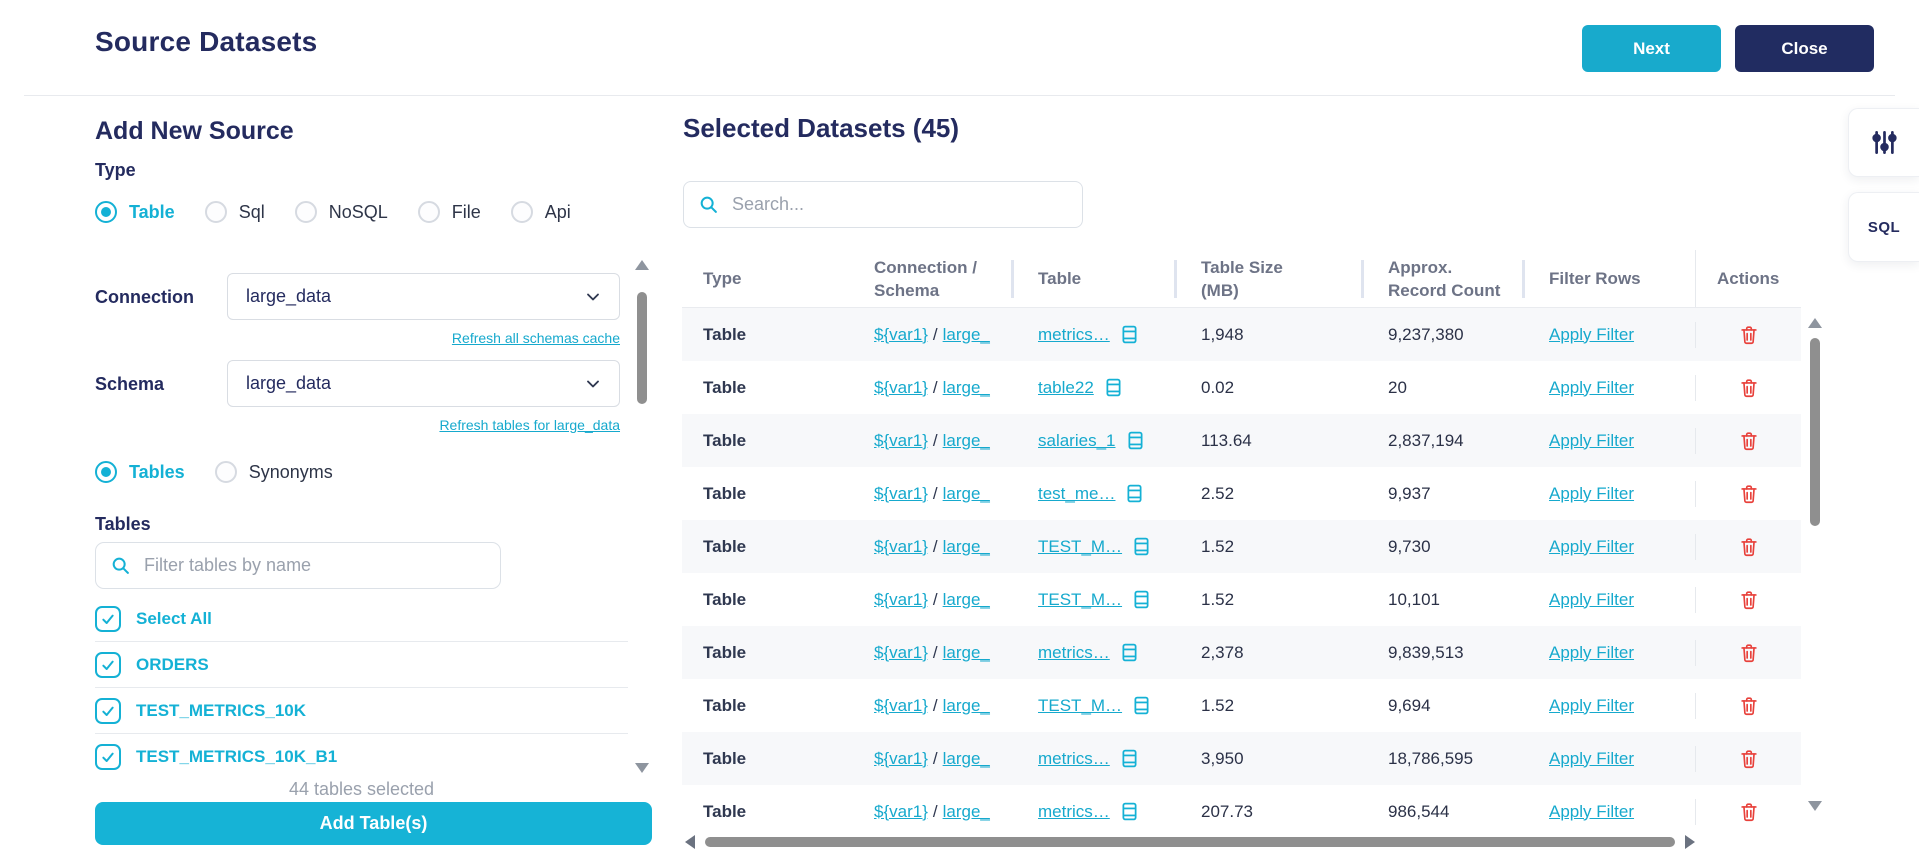 The image size is (1919, 849). Describe the element at coordinates (1814, 564) in the screenshot. I see `table-scrollbar-vertical` at that location.